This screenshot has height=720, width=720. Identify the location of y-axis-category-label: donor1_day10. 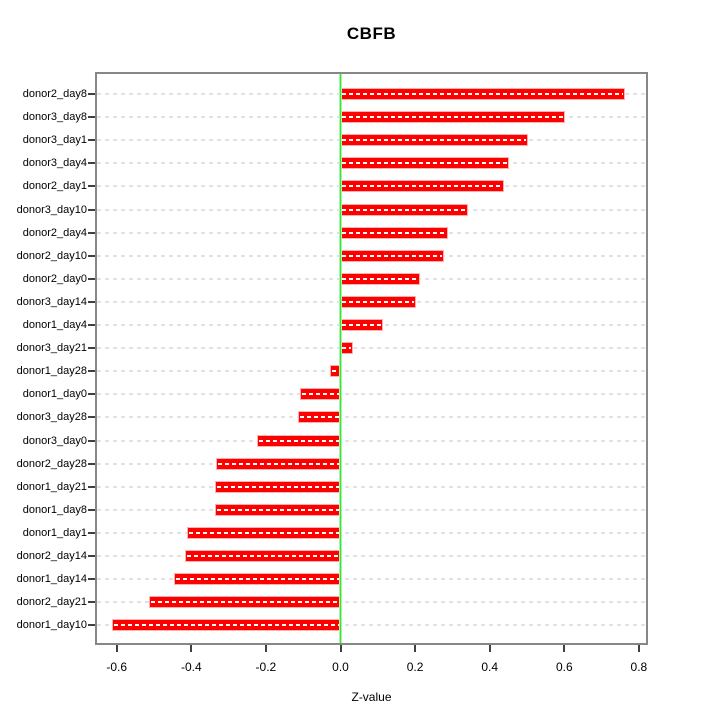
(51, 625).